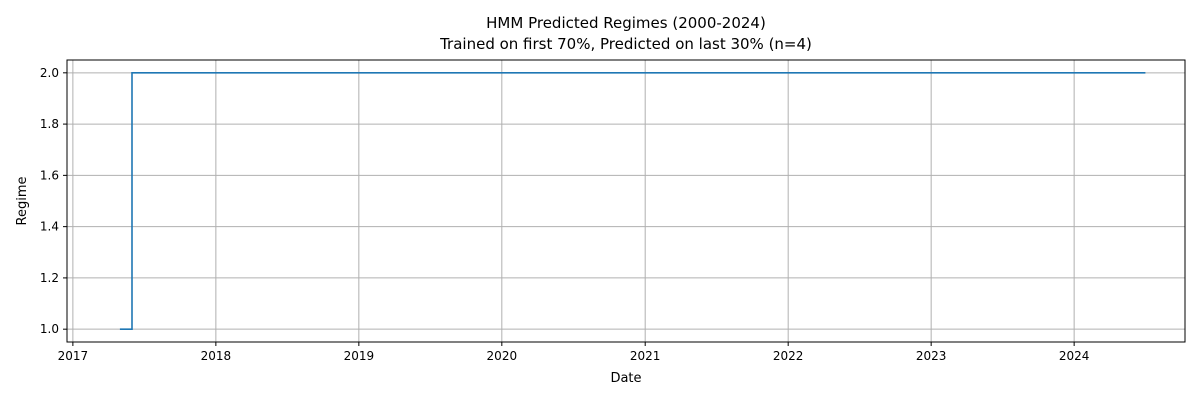  Describe the element at coordinates (788, 356) in the screenshot. I see `x-tick-label: 2022` at that location.